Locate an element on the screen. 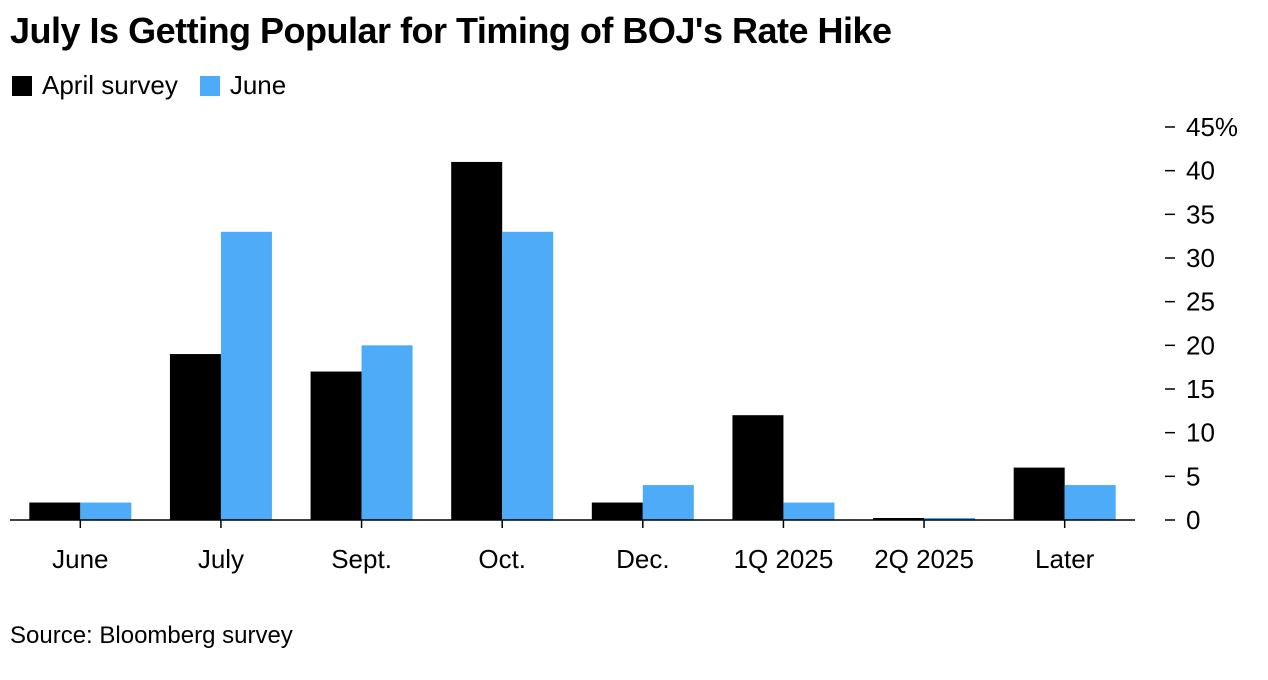  x-tick-label-6: 2Q 2025 is located at coordinates (924, 559).